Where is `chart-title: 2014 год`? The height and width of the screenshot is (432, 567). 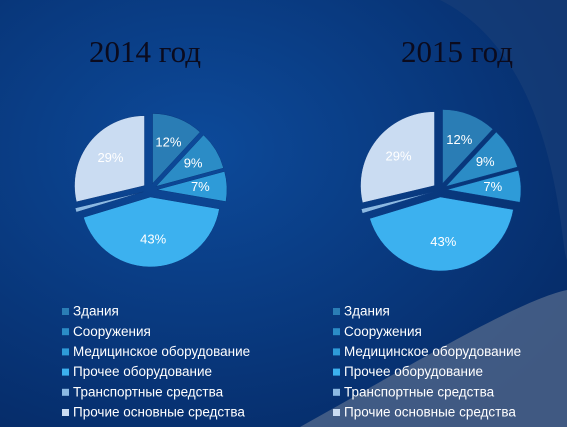 chart-title: 2014 год is located at coordinates (145, 51).